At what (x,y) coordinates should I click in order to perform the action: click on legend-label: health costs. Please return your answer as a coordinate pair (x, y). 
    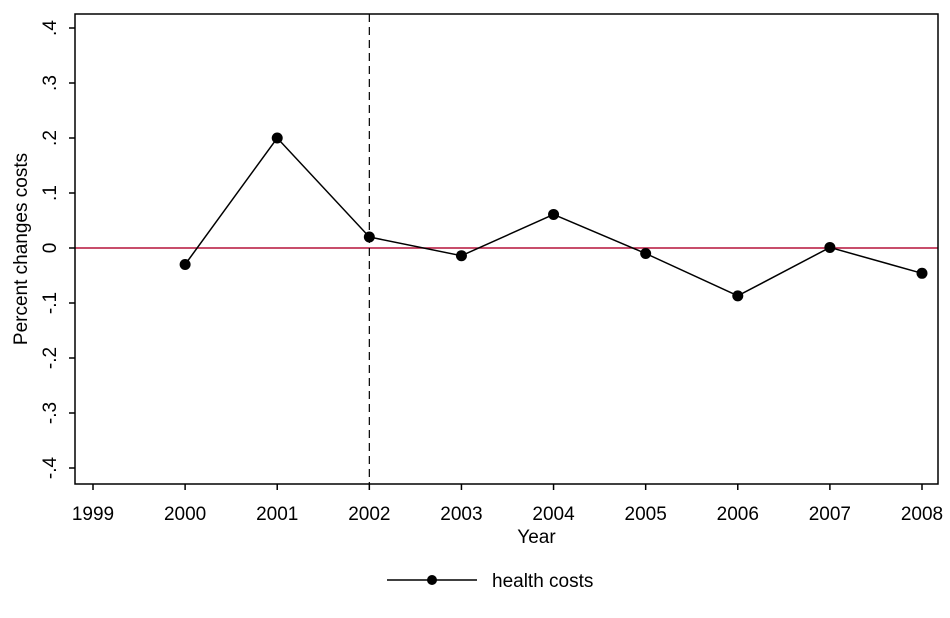
    Looking at the image, I should click on (542, 581).